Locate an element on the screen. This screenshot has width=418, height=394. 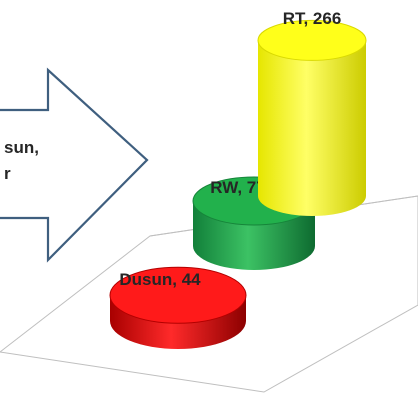
data-label-rt: RT, 266 is located at coordinates (312, 18).